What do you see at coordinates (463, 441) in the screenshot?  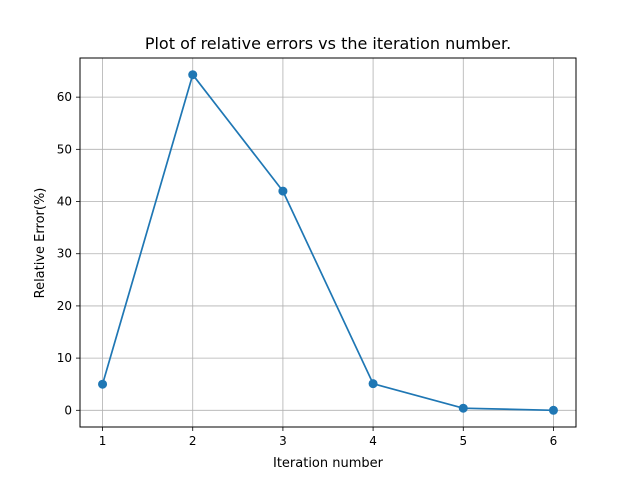 I see `x-tick-label: 5` at bounding box center [463, 441].